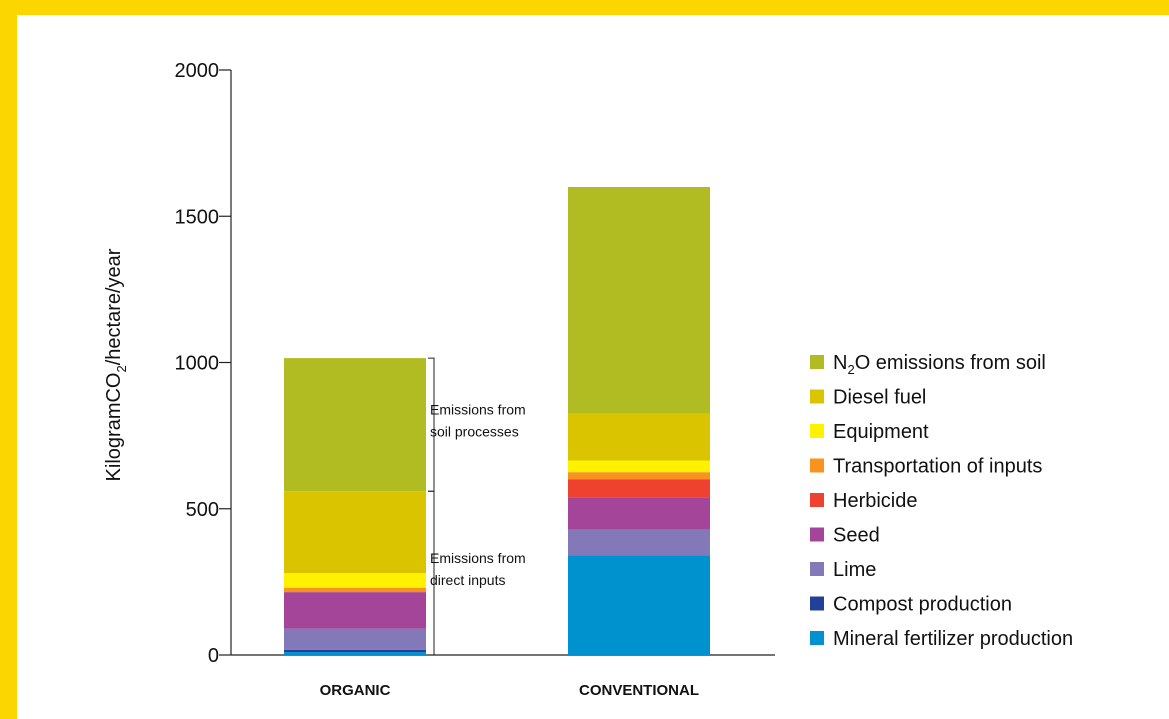  What do you see at coordinates (953, 639) in the screenshot?
I see `legend-label-8: Mineral fertilizer production` at bounding box center [953, 639].